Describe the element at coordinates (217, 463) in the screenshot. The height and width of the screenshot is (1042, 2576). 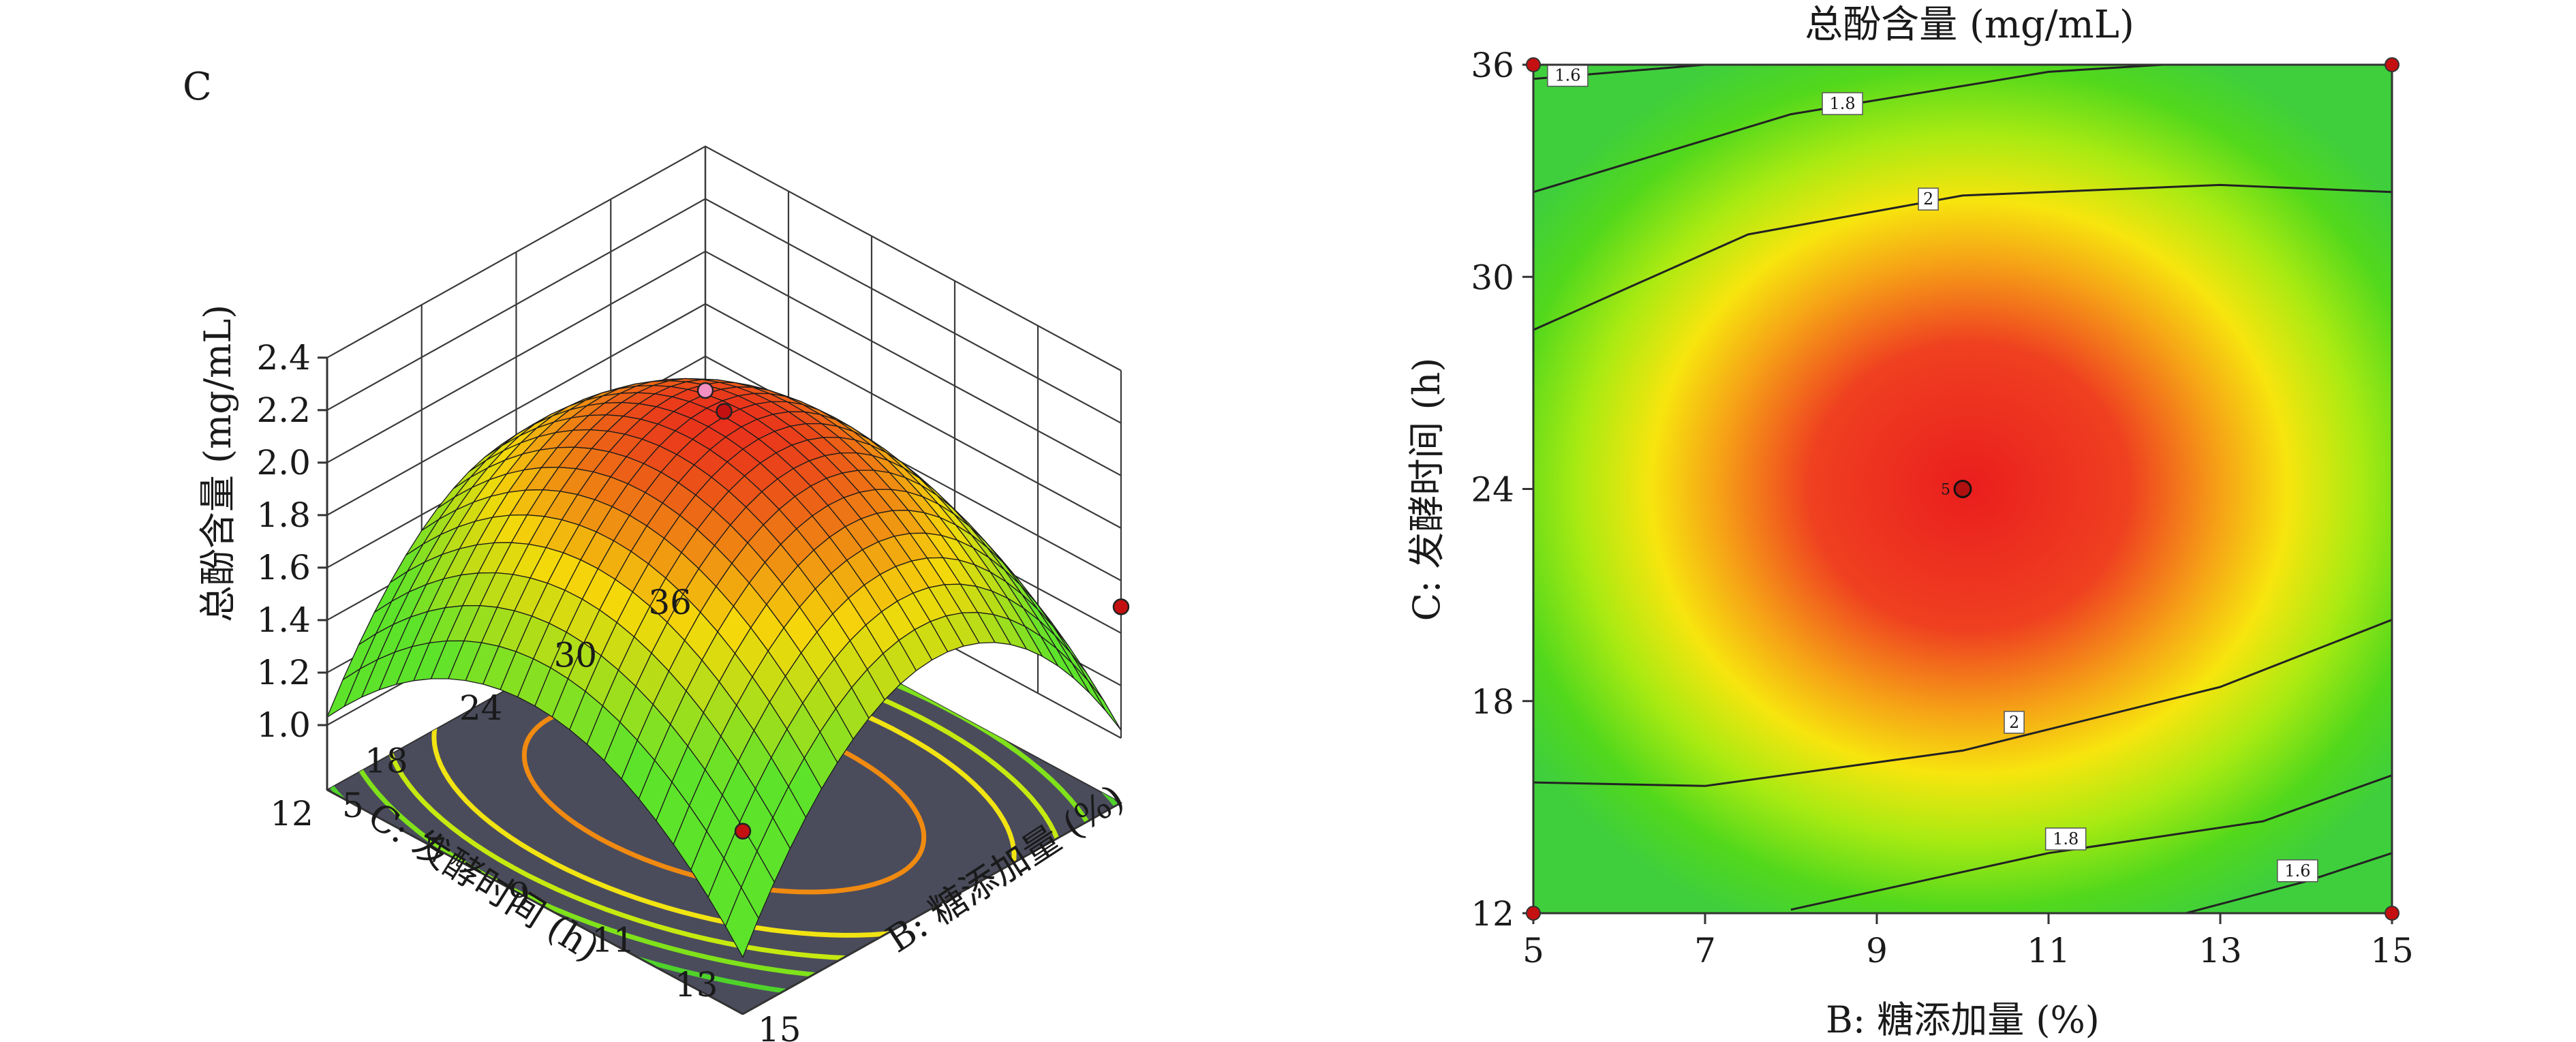
I see `z-axis-label: 总酚含量 (mg/mL)` at that location.